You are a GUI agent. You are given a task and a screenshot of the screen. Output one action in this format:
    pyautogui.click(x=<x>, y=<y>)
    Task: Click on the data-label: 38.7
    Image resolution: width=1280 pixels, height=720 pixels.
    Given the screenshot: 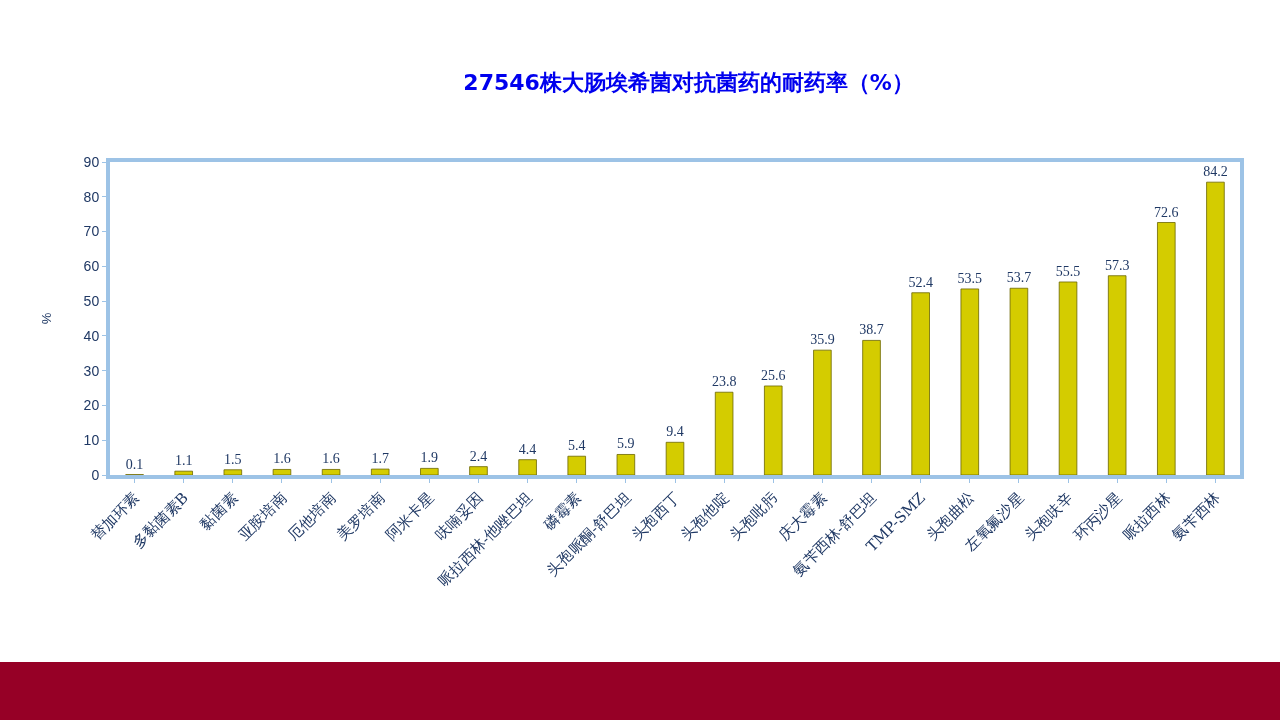 What is the action you would take?
    pyautogui.click(x=871, y=330)
    